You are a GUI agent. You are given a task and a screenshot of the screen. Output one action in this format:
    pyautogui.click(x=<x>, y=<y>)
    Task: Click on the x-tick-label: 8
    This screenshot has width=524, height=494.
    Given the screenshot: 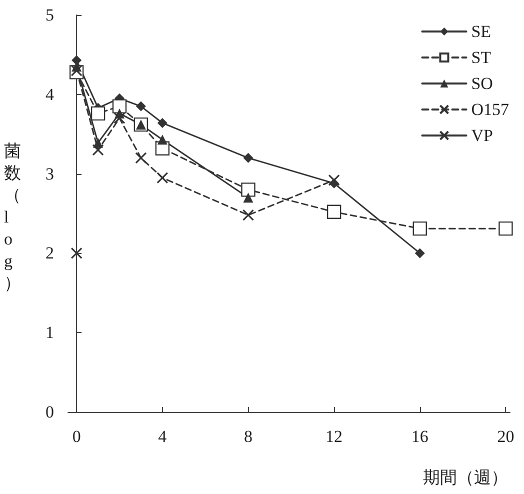 What is the action you would take?
    pyautogui.click(x=248, y=436)
    